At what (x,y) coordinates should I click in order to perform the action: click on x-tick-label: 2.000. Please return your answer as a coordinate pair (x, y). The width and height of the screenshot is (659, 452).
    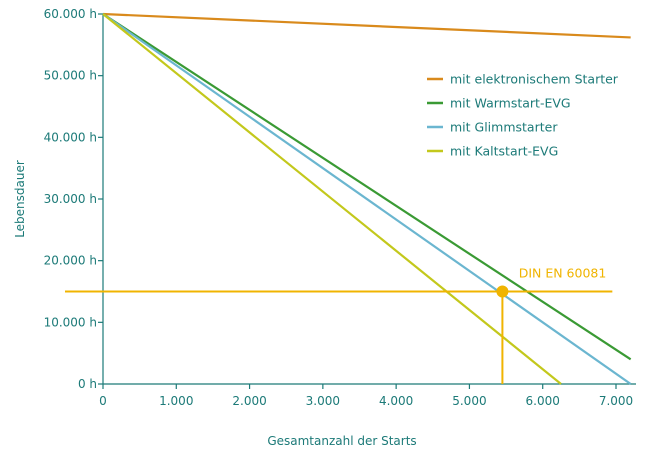
    Looking at the image, I should click on (249, 401).